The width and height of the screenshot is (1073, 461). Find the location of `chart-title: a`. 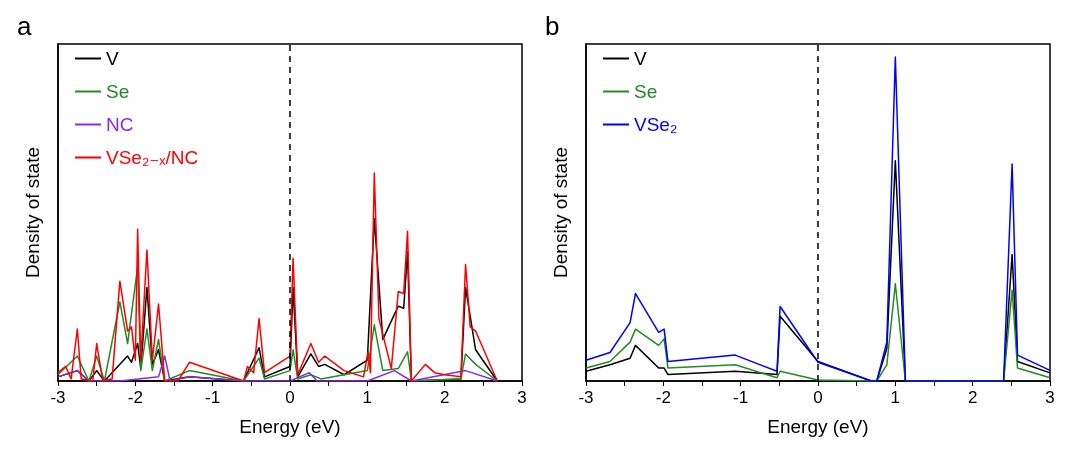

chart-title: a is located at coordinates (24, 26).